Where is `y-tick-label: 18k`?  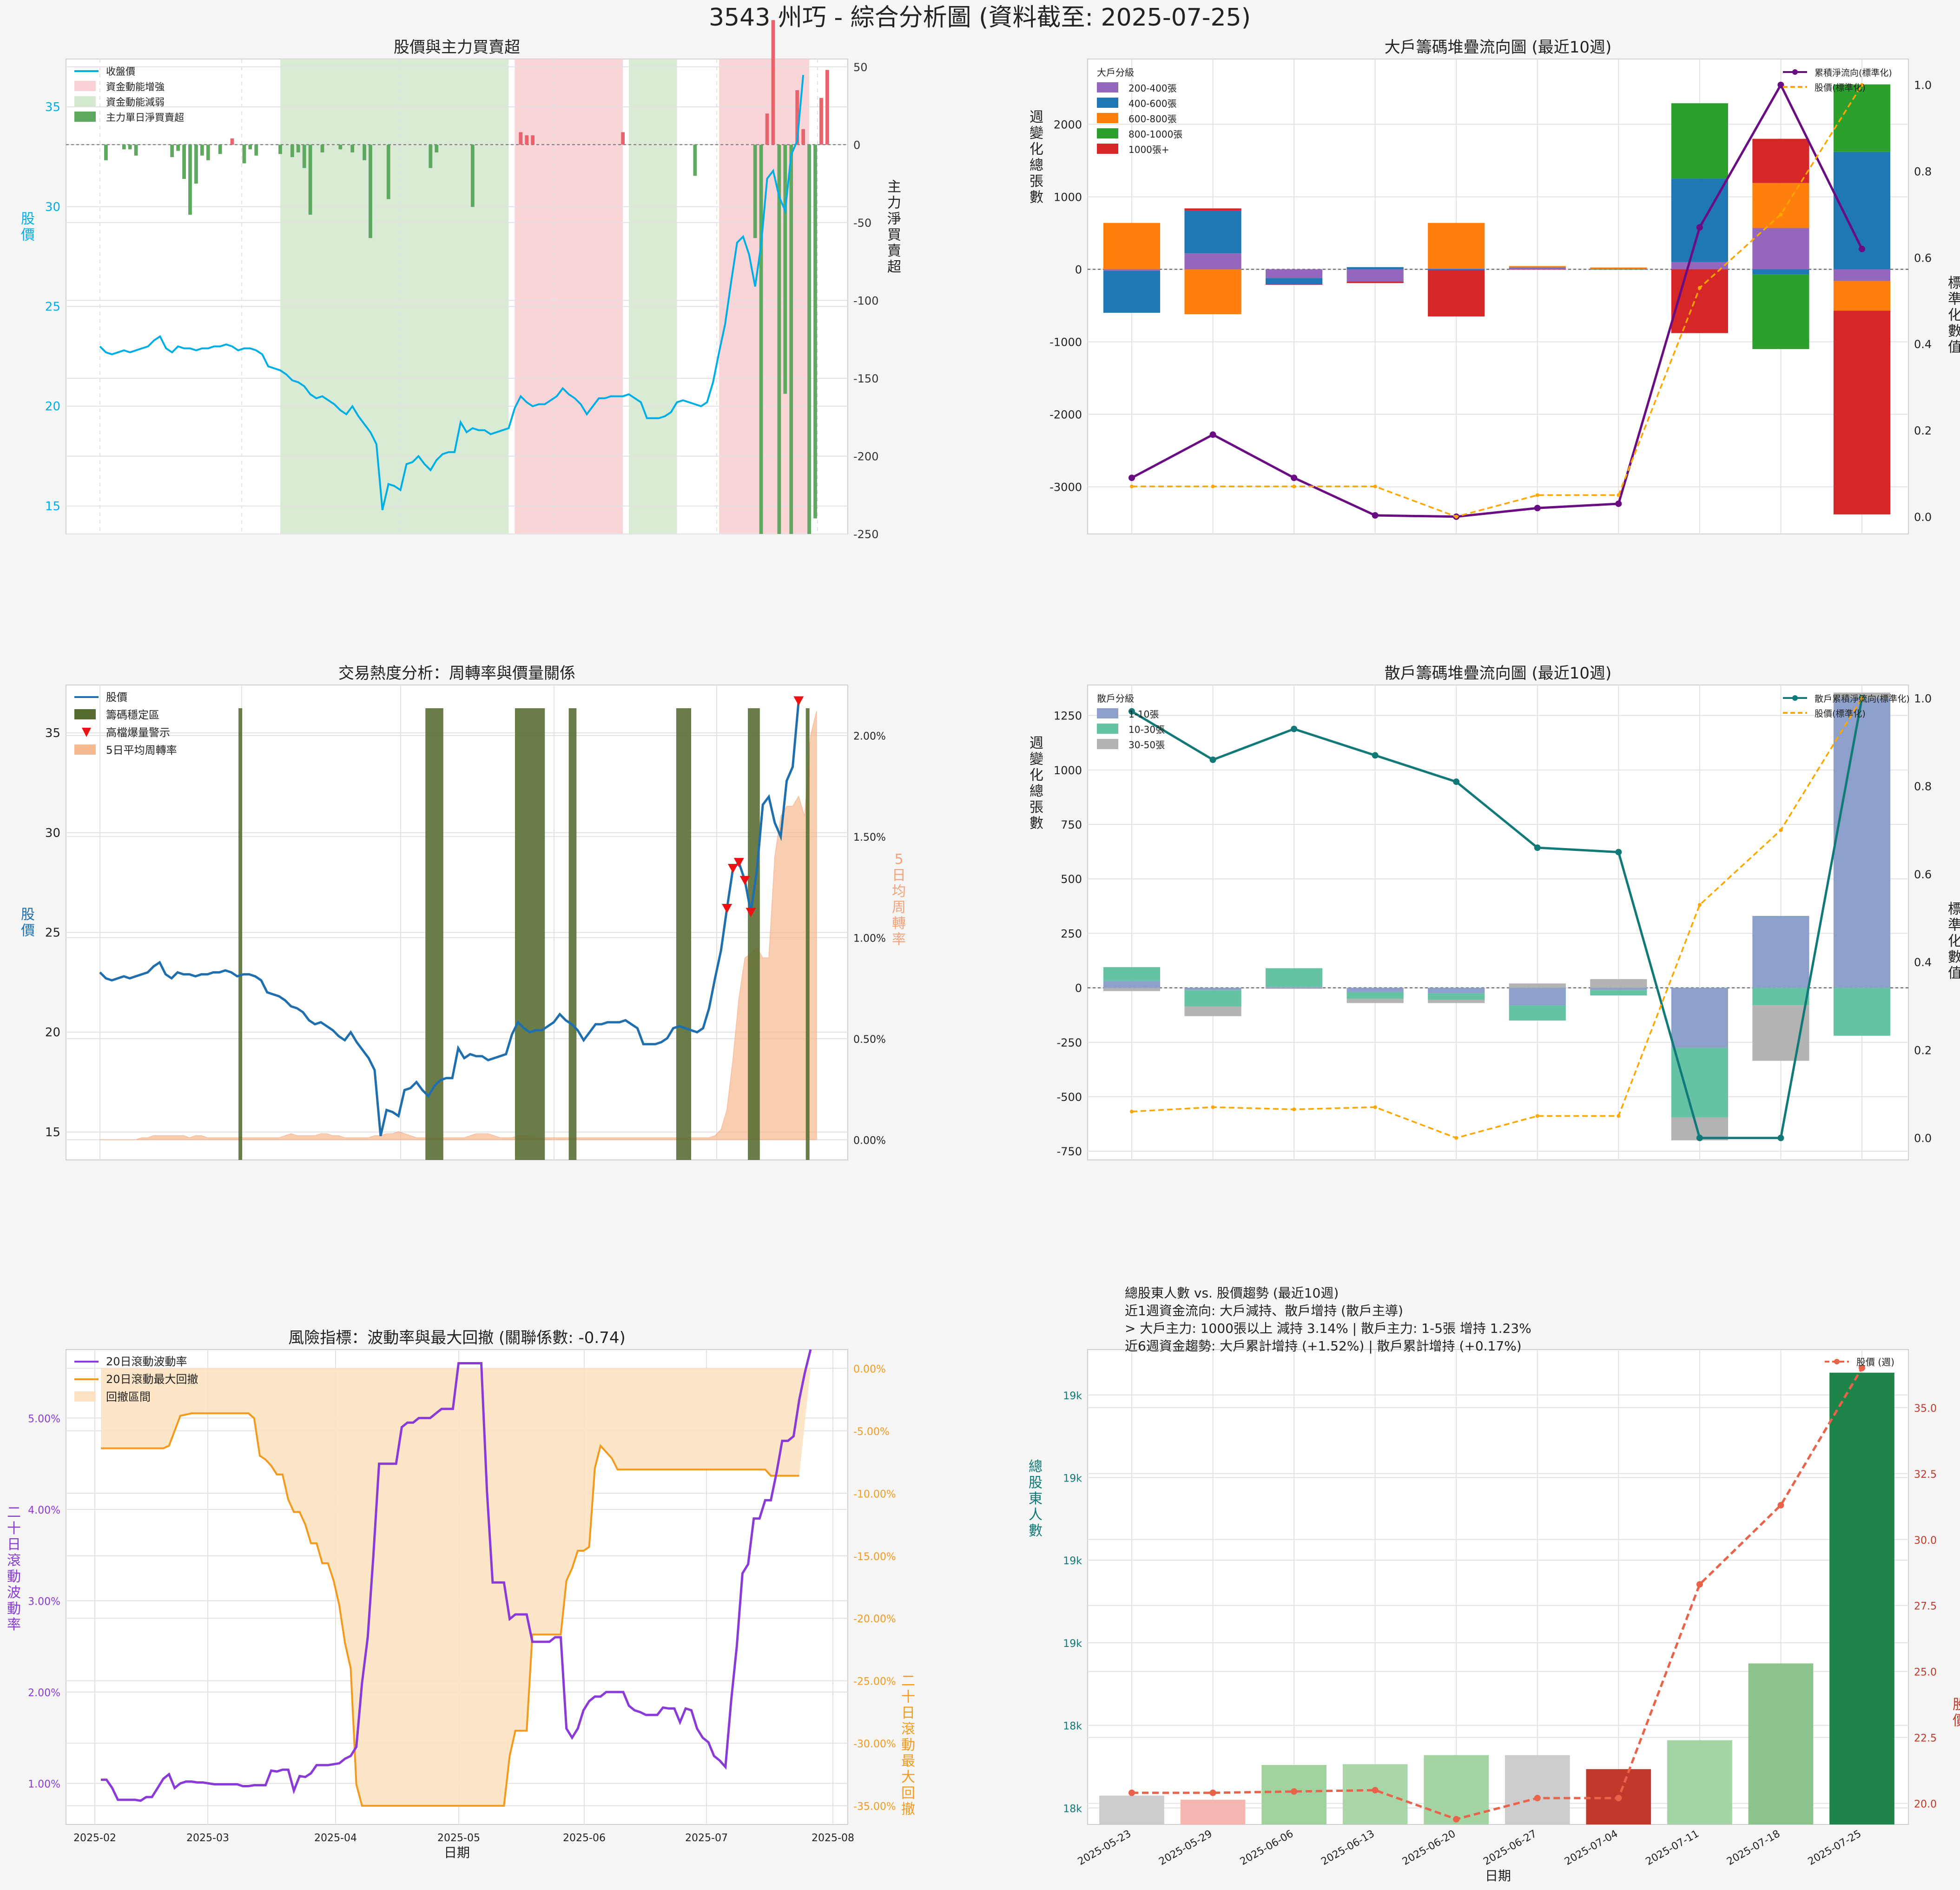
y-tick-label: 18k is located at coordinates (1072, 1726).